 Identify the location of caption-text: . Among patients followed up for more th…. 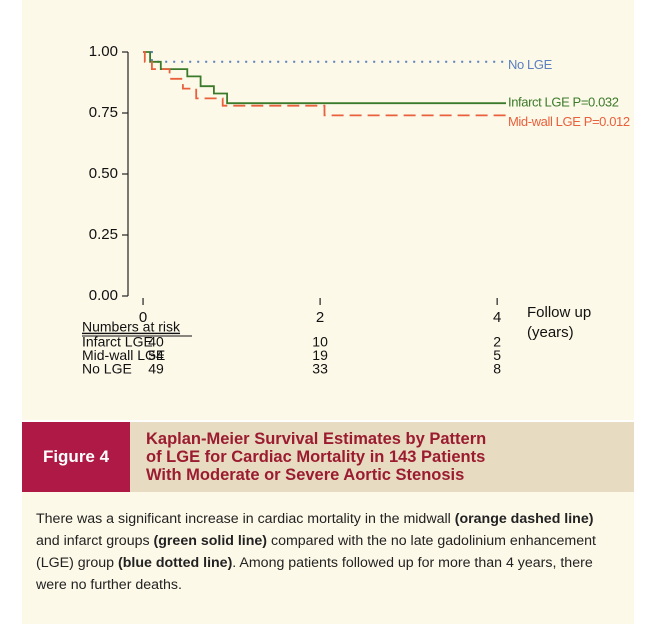
(314, 574).